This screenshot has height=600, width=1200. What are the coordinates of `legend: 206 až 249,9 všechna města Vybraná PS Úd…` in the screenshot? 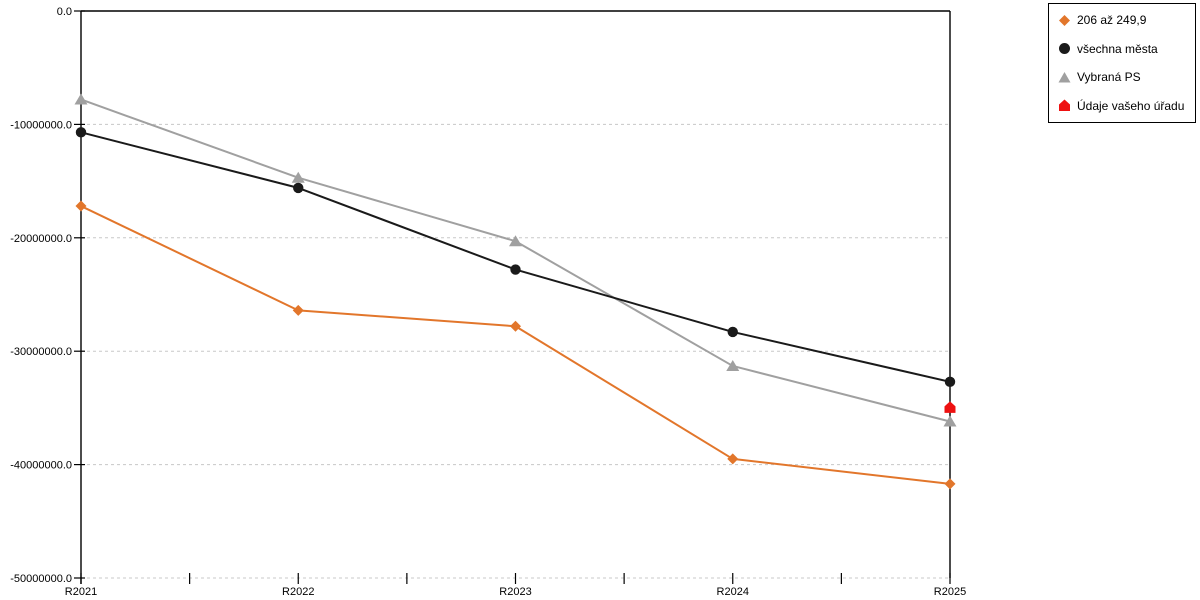 It's located at (1122, 63).